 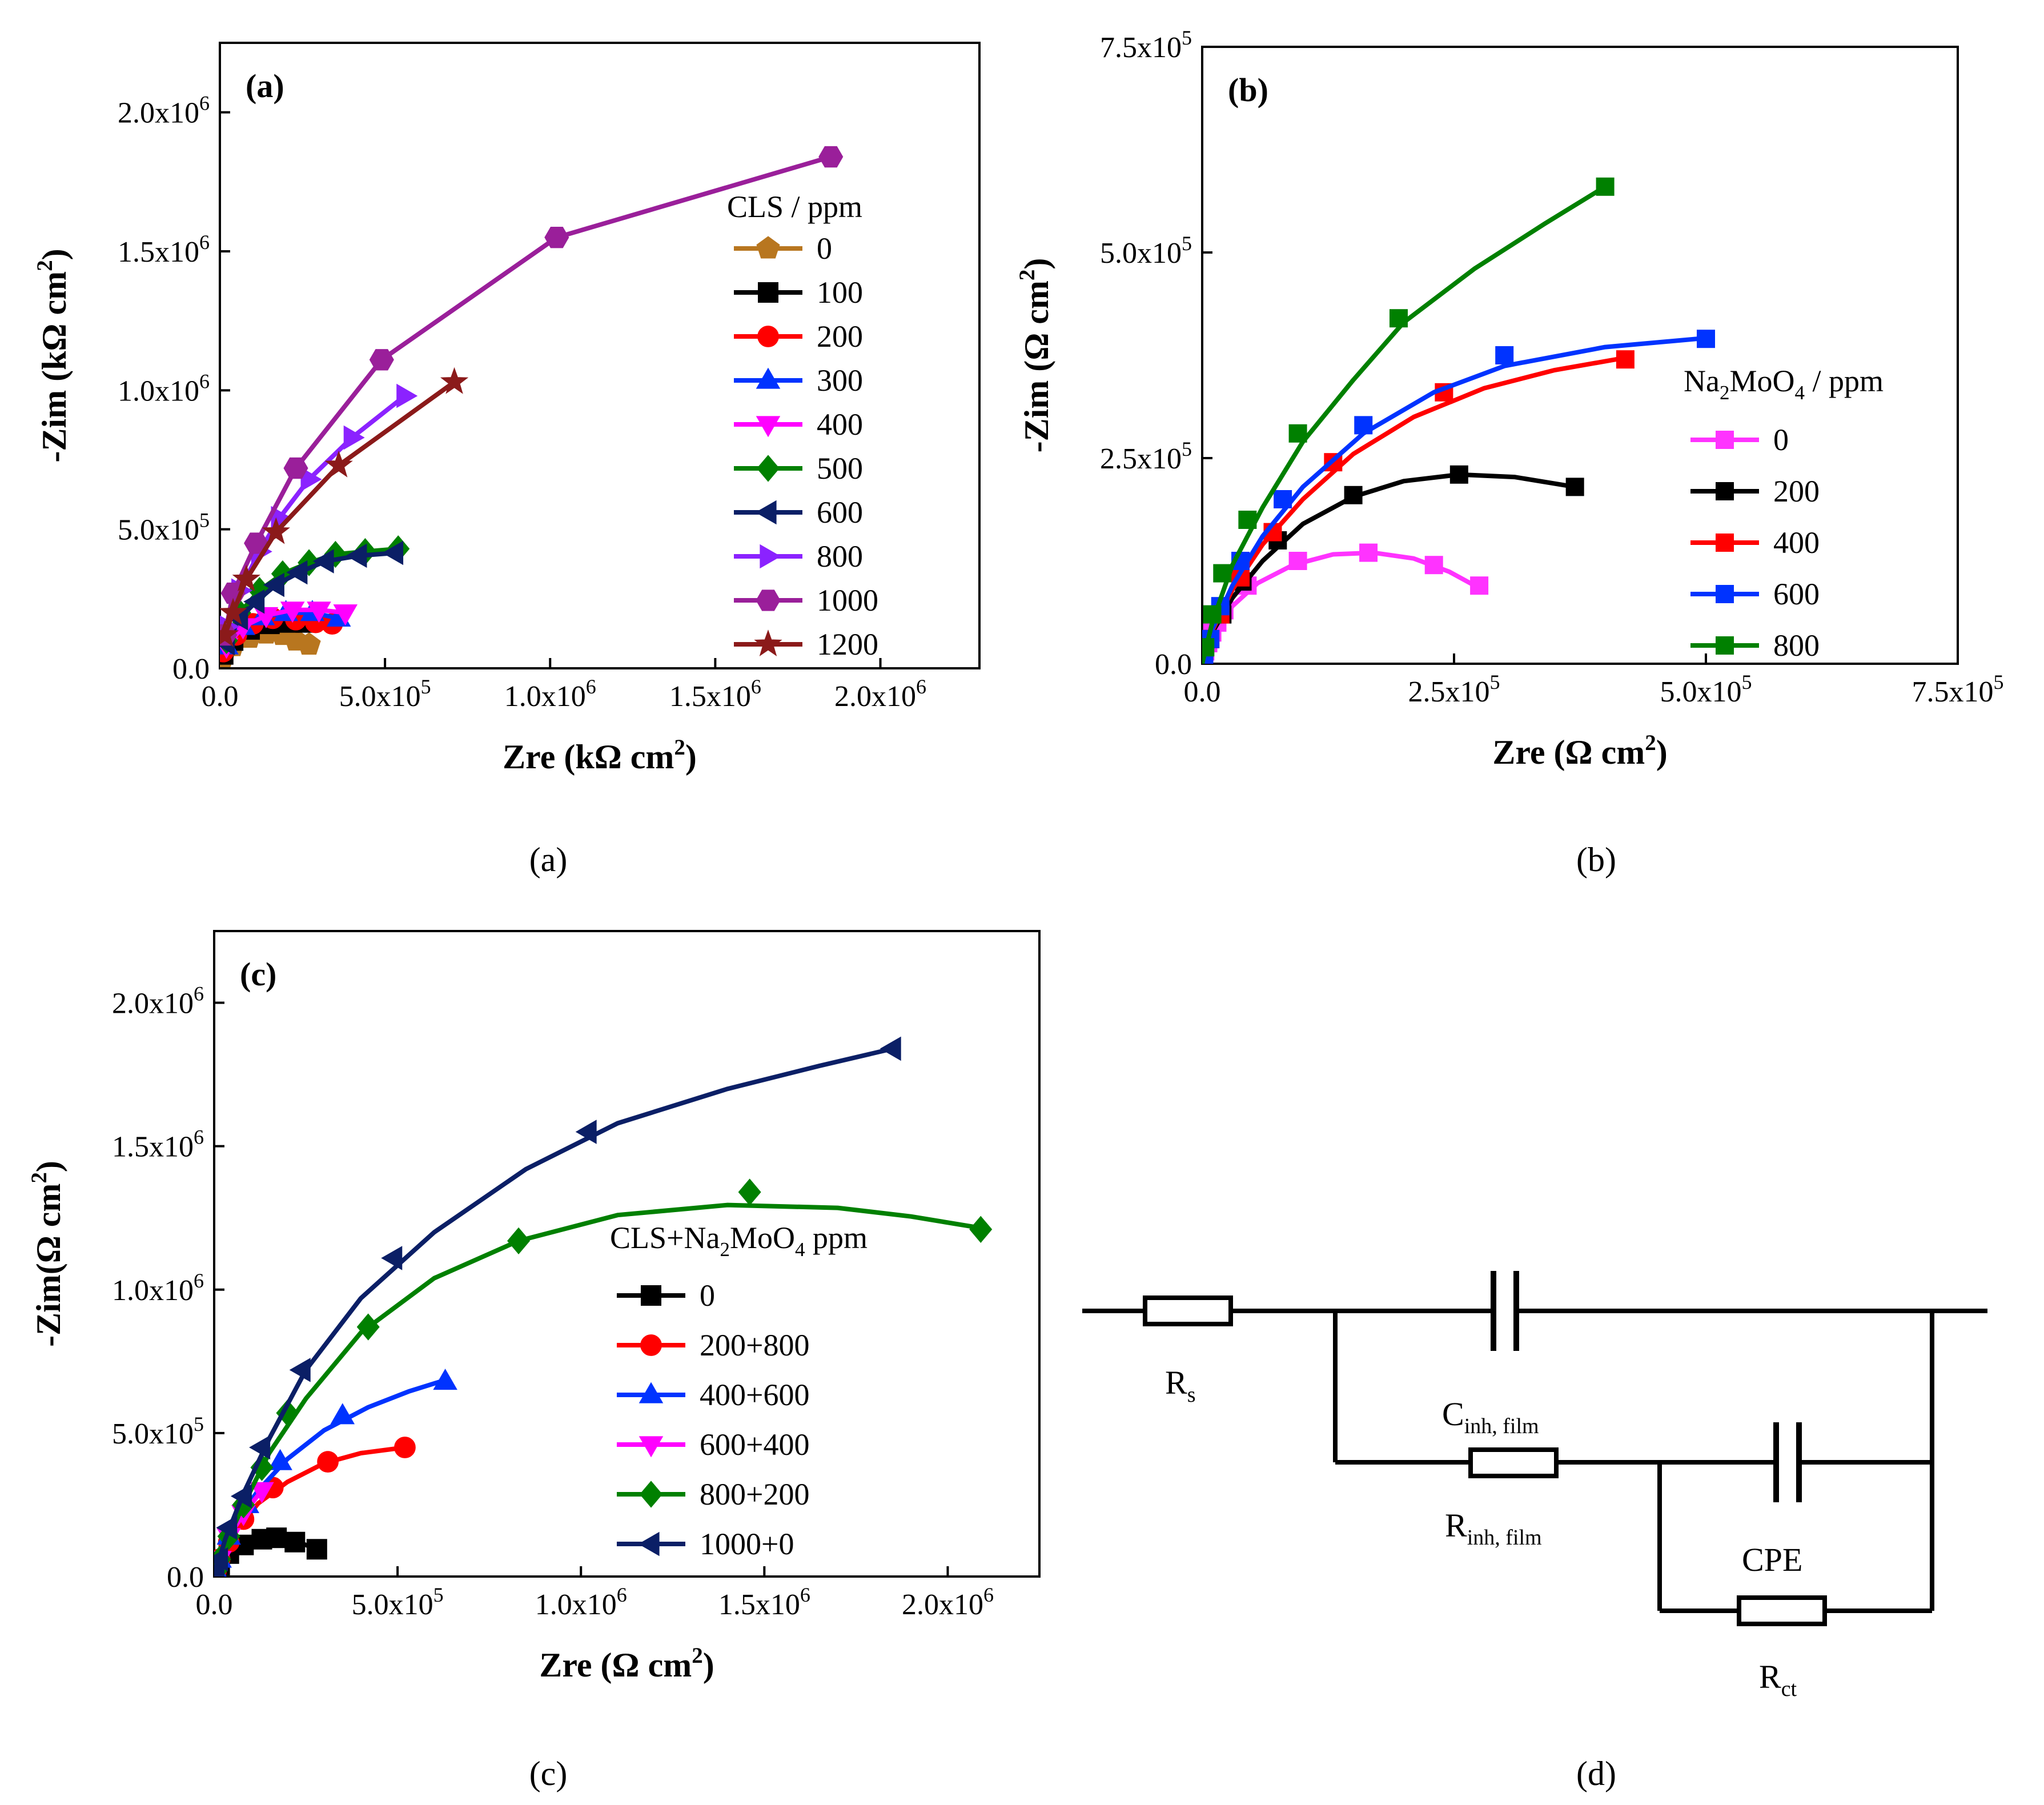 I want to click on circuit-diagram, so click(x=1534, y=1448).